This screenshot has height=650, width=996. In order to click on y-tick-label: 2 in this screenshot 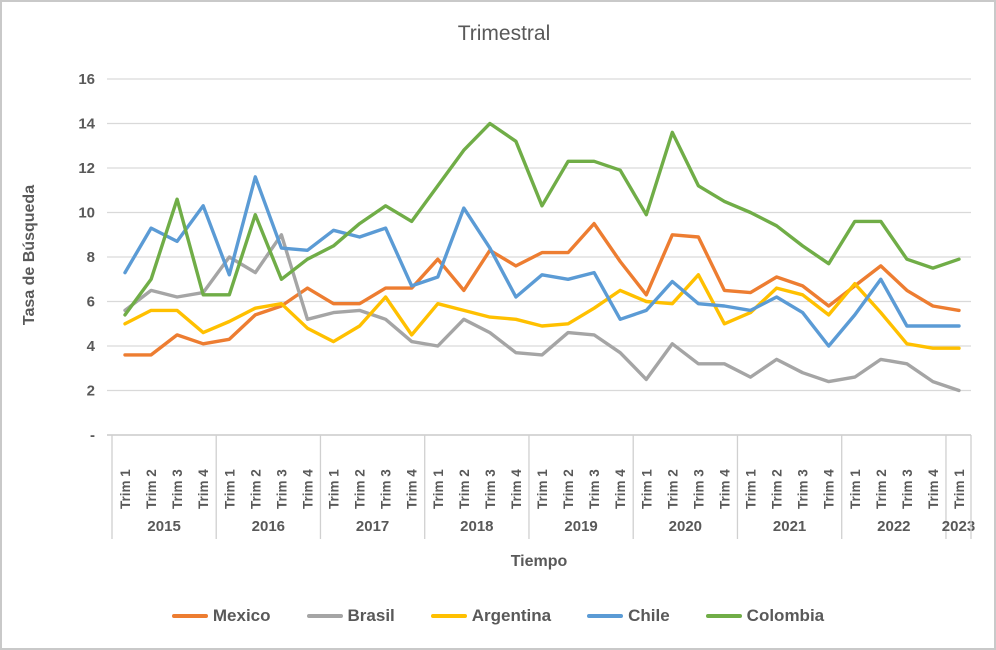, I will do `click(91, 391)`.